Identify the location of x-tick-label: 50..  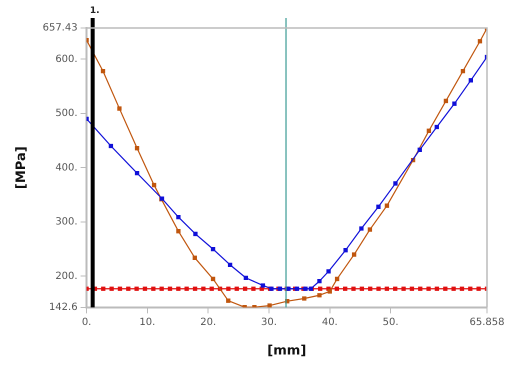
(390, 322).